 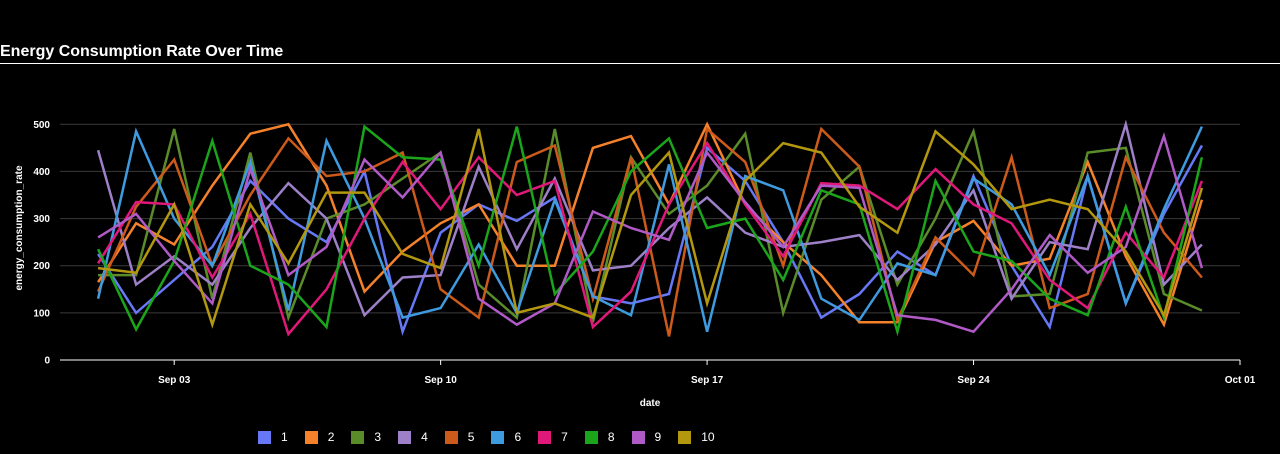 I want to click on x-tick-label: Sep 17, so click(x=707, y=380).